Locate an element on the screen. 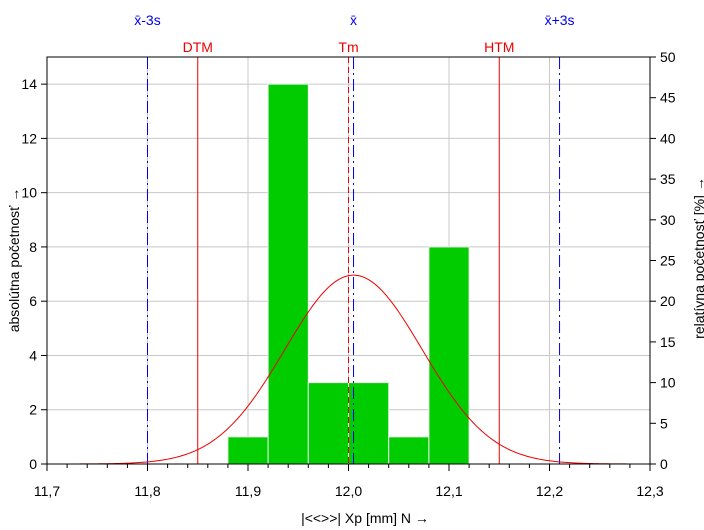 The width and height of the screenshot is (704, 530). y-right-tick-label: 15 is located at coordinates (668, 342).